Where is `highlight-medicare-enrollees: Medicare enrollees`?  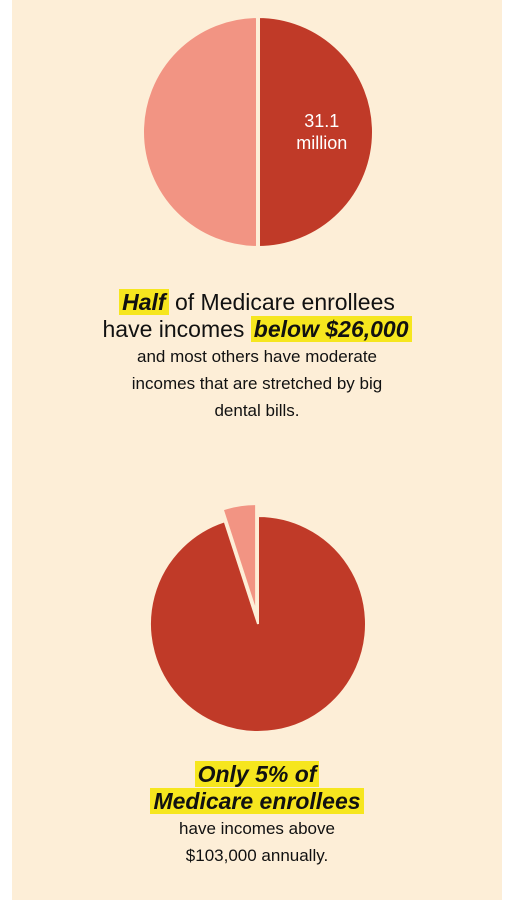
highlight-medicare-enrollees: Medicare enrollees is located at coordinates (257, 801).